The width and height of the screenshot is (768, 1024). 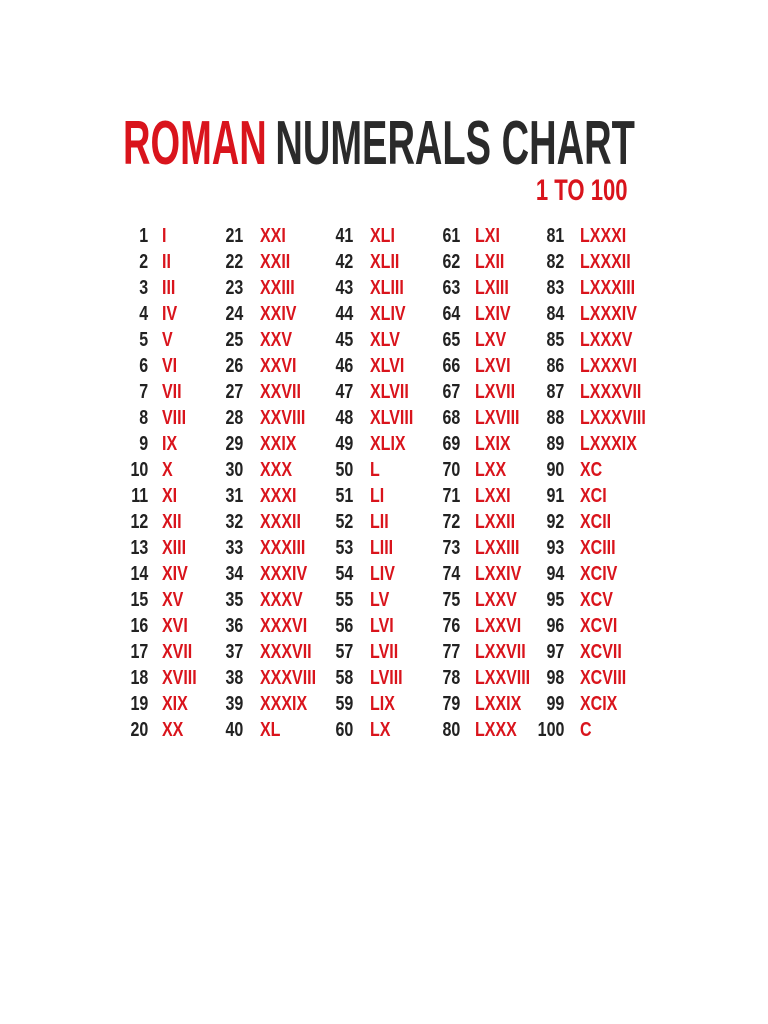 I want to click on roman-numeral: VIII, so click(x=174, y=418).